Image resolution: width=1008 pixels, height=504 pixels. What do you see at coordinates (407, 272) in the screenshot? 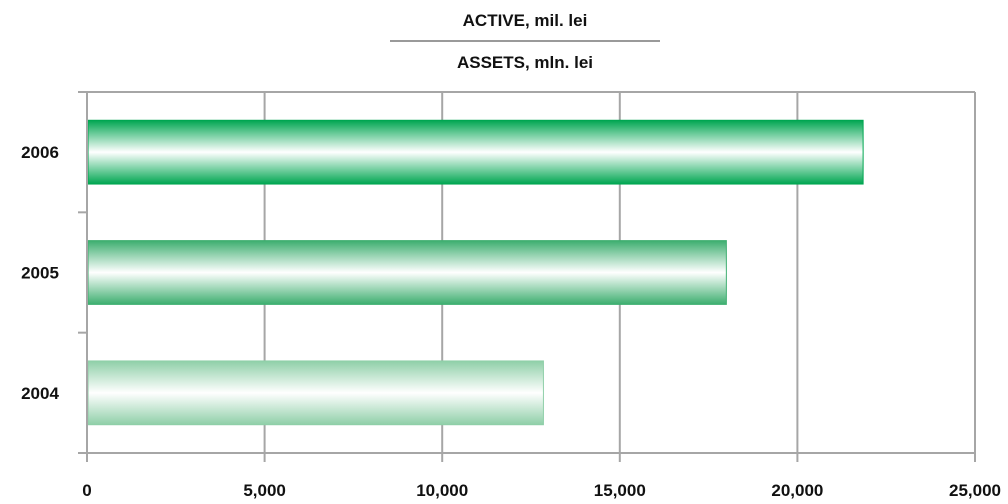
I see `bar-2005` at bounding box center [407, 272].